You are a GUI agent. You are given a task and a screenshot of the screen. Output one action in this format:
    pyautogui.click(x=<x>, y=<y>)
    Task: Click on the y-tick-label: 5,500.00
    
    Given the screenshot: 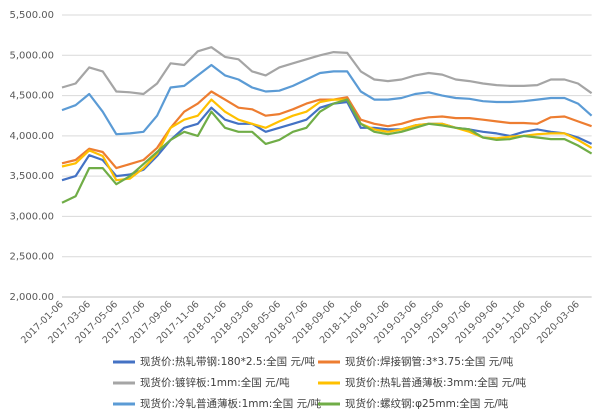 What is the action you would take?
    pyautogui.click(x=31, y=15)
    